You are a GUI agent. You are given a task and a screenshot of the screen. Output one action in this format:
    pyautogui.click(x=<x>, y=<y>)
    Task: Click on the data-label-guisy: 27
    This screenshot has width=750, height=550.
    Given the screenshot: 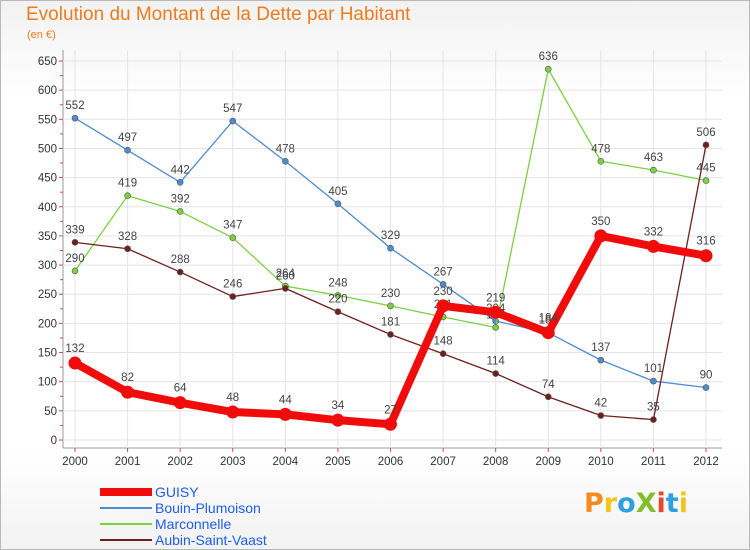 What is the action you would take?
    pyautogui.click(x=390, y=410)
    